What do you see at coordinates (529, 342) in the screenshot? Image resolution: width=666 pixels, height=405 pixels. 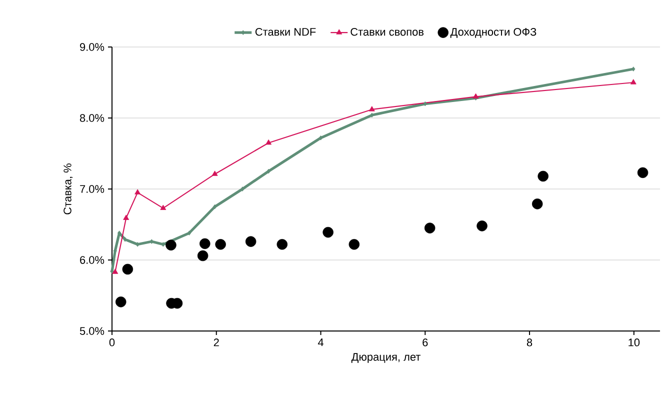 I see `x-tick-label: 8` at bounding box center [529, 342].